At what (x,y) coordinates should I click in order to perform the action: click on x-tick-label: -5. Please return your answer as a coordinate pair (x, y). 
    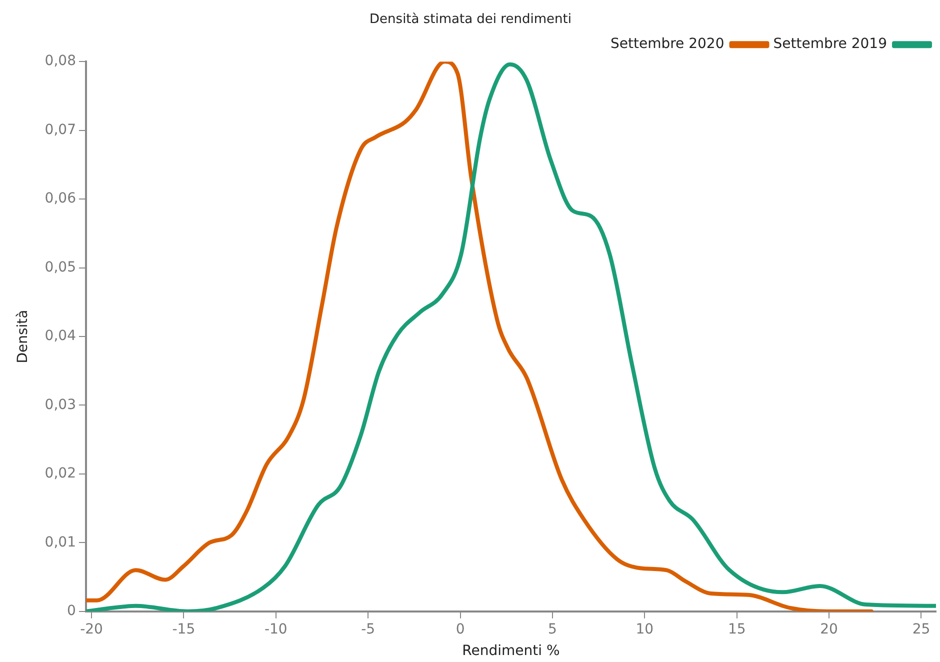
    Looking at the image, I should click on (368, 629).